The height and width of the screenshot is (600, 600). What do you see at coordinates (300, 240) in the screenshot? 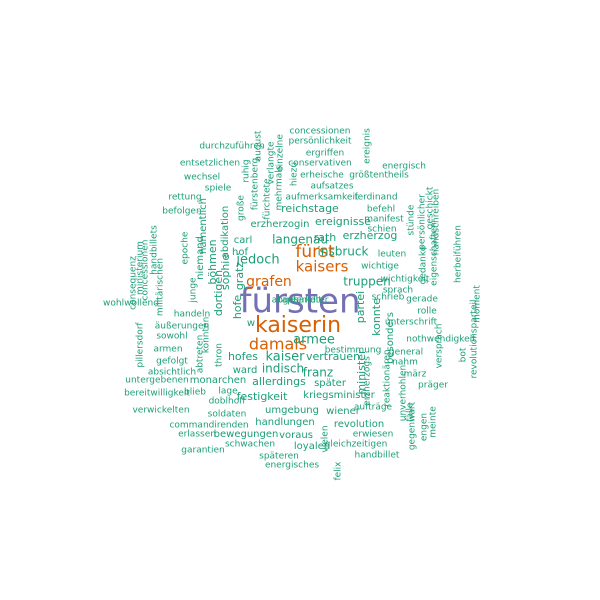
I see `word-langenau: langenau` at bounding box center [300, 240].